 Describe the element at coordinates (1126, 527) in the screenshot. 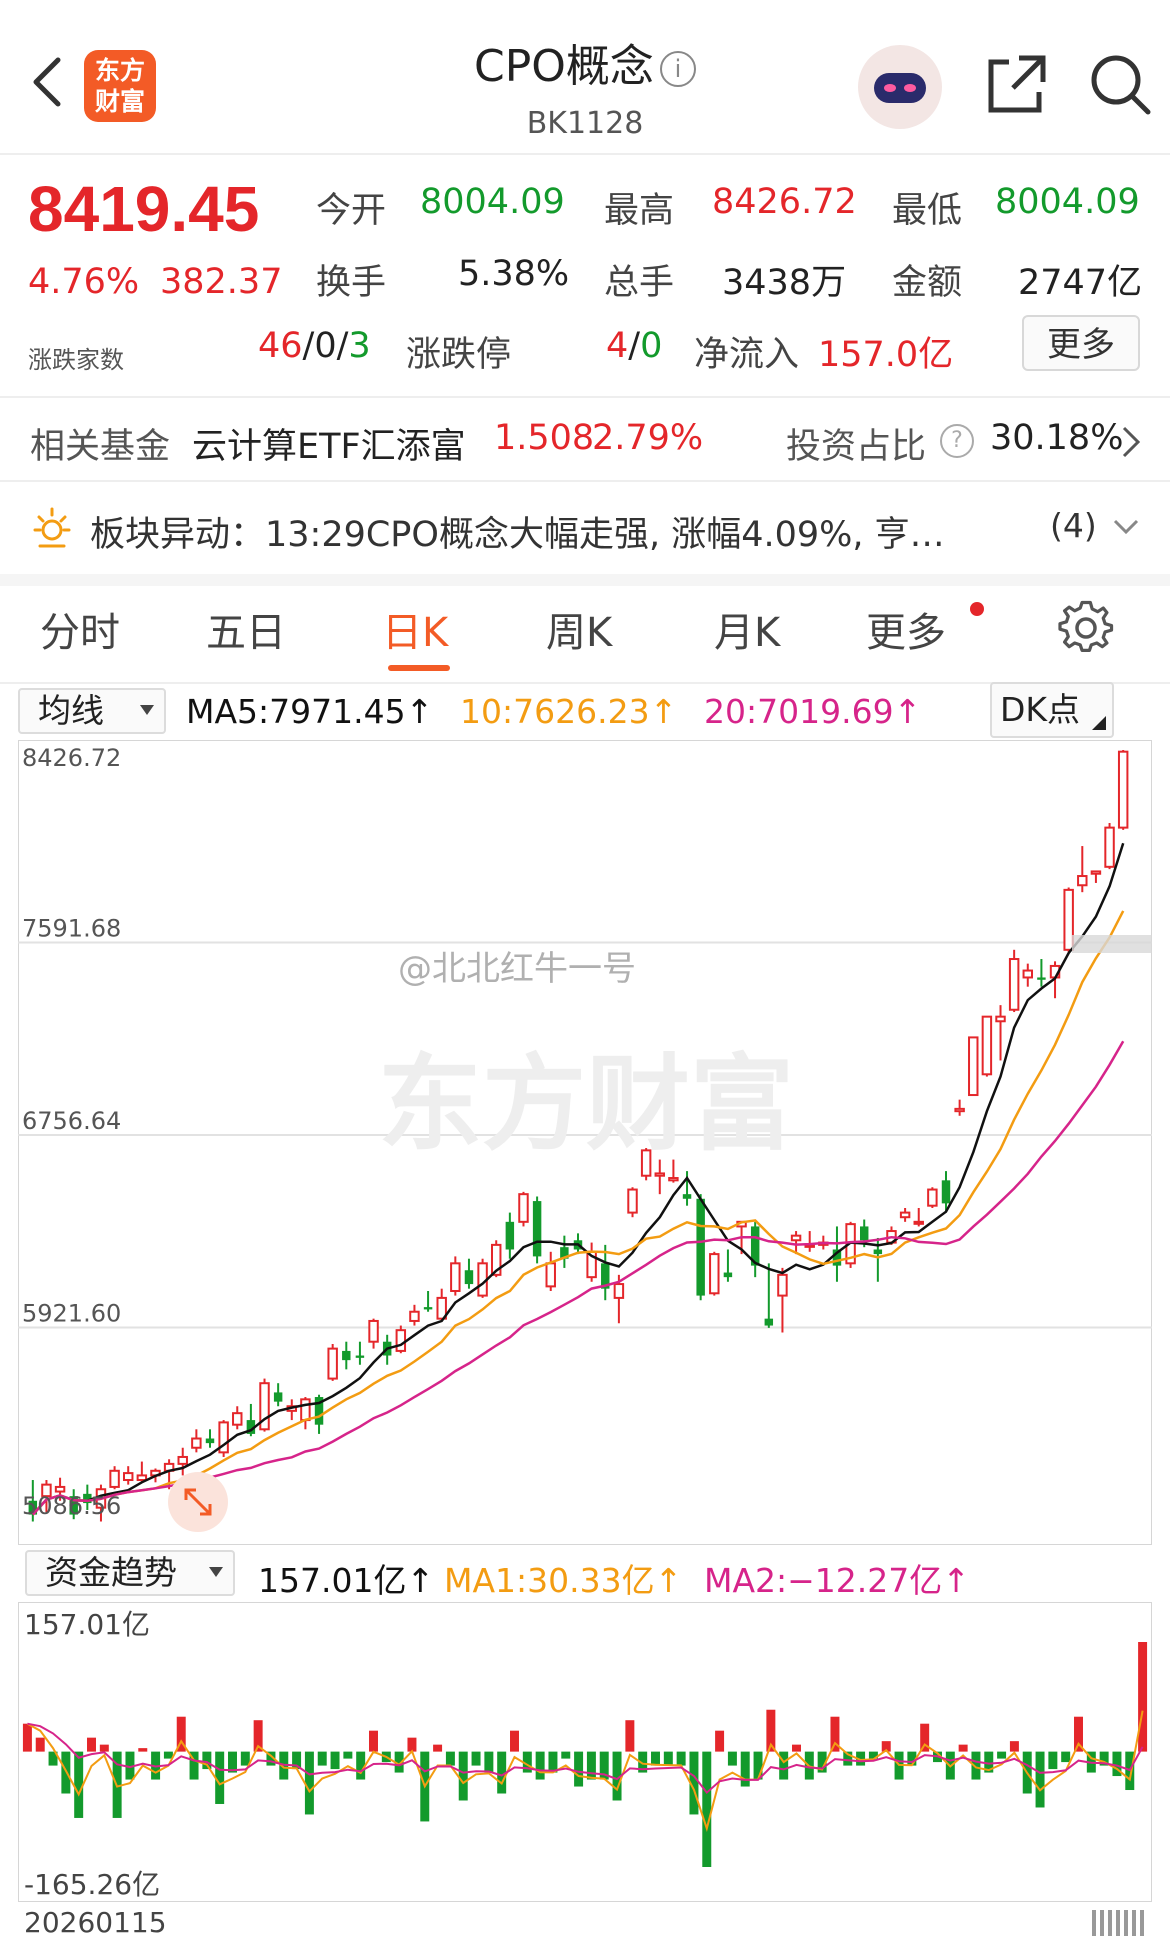

I see `chevron-down-icon` at that location.